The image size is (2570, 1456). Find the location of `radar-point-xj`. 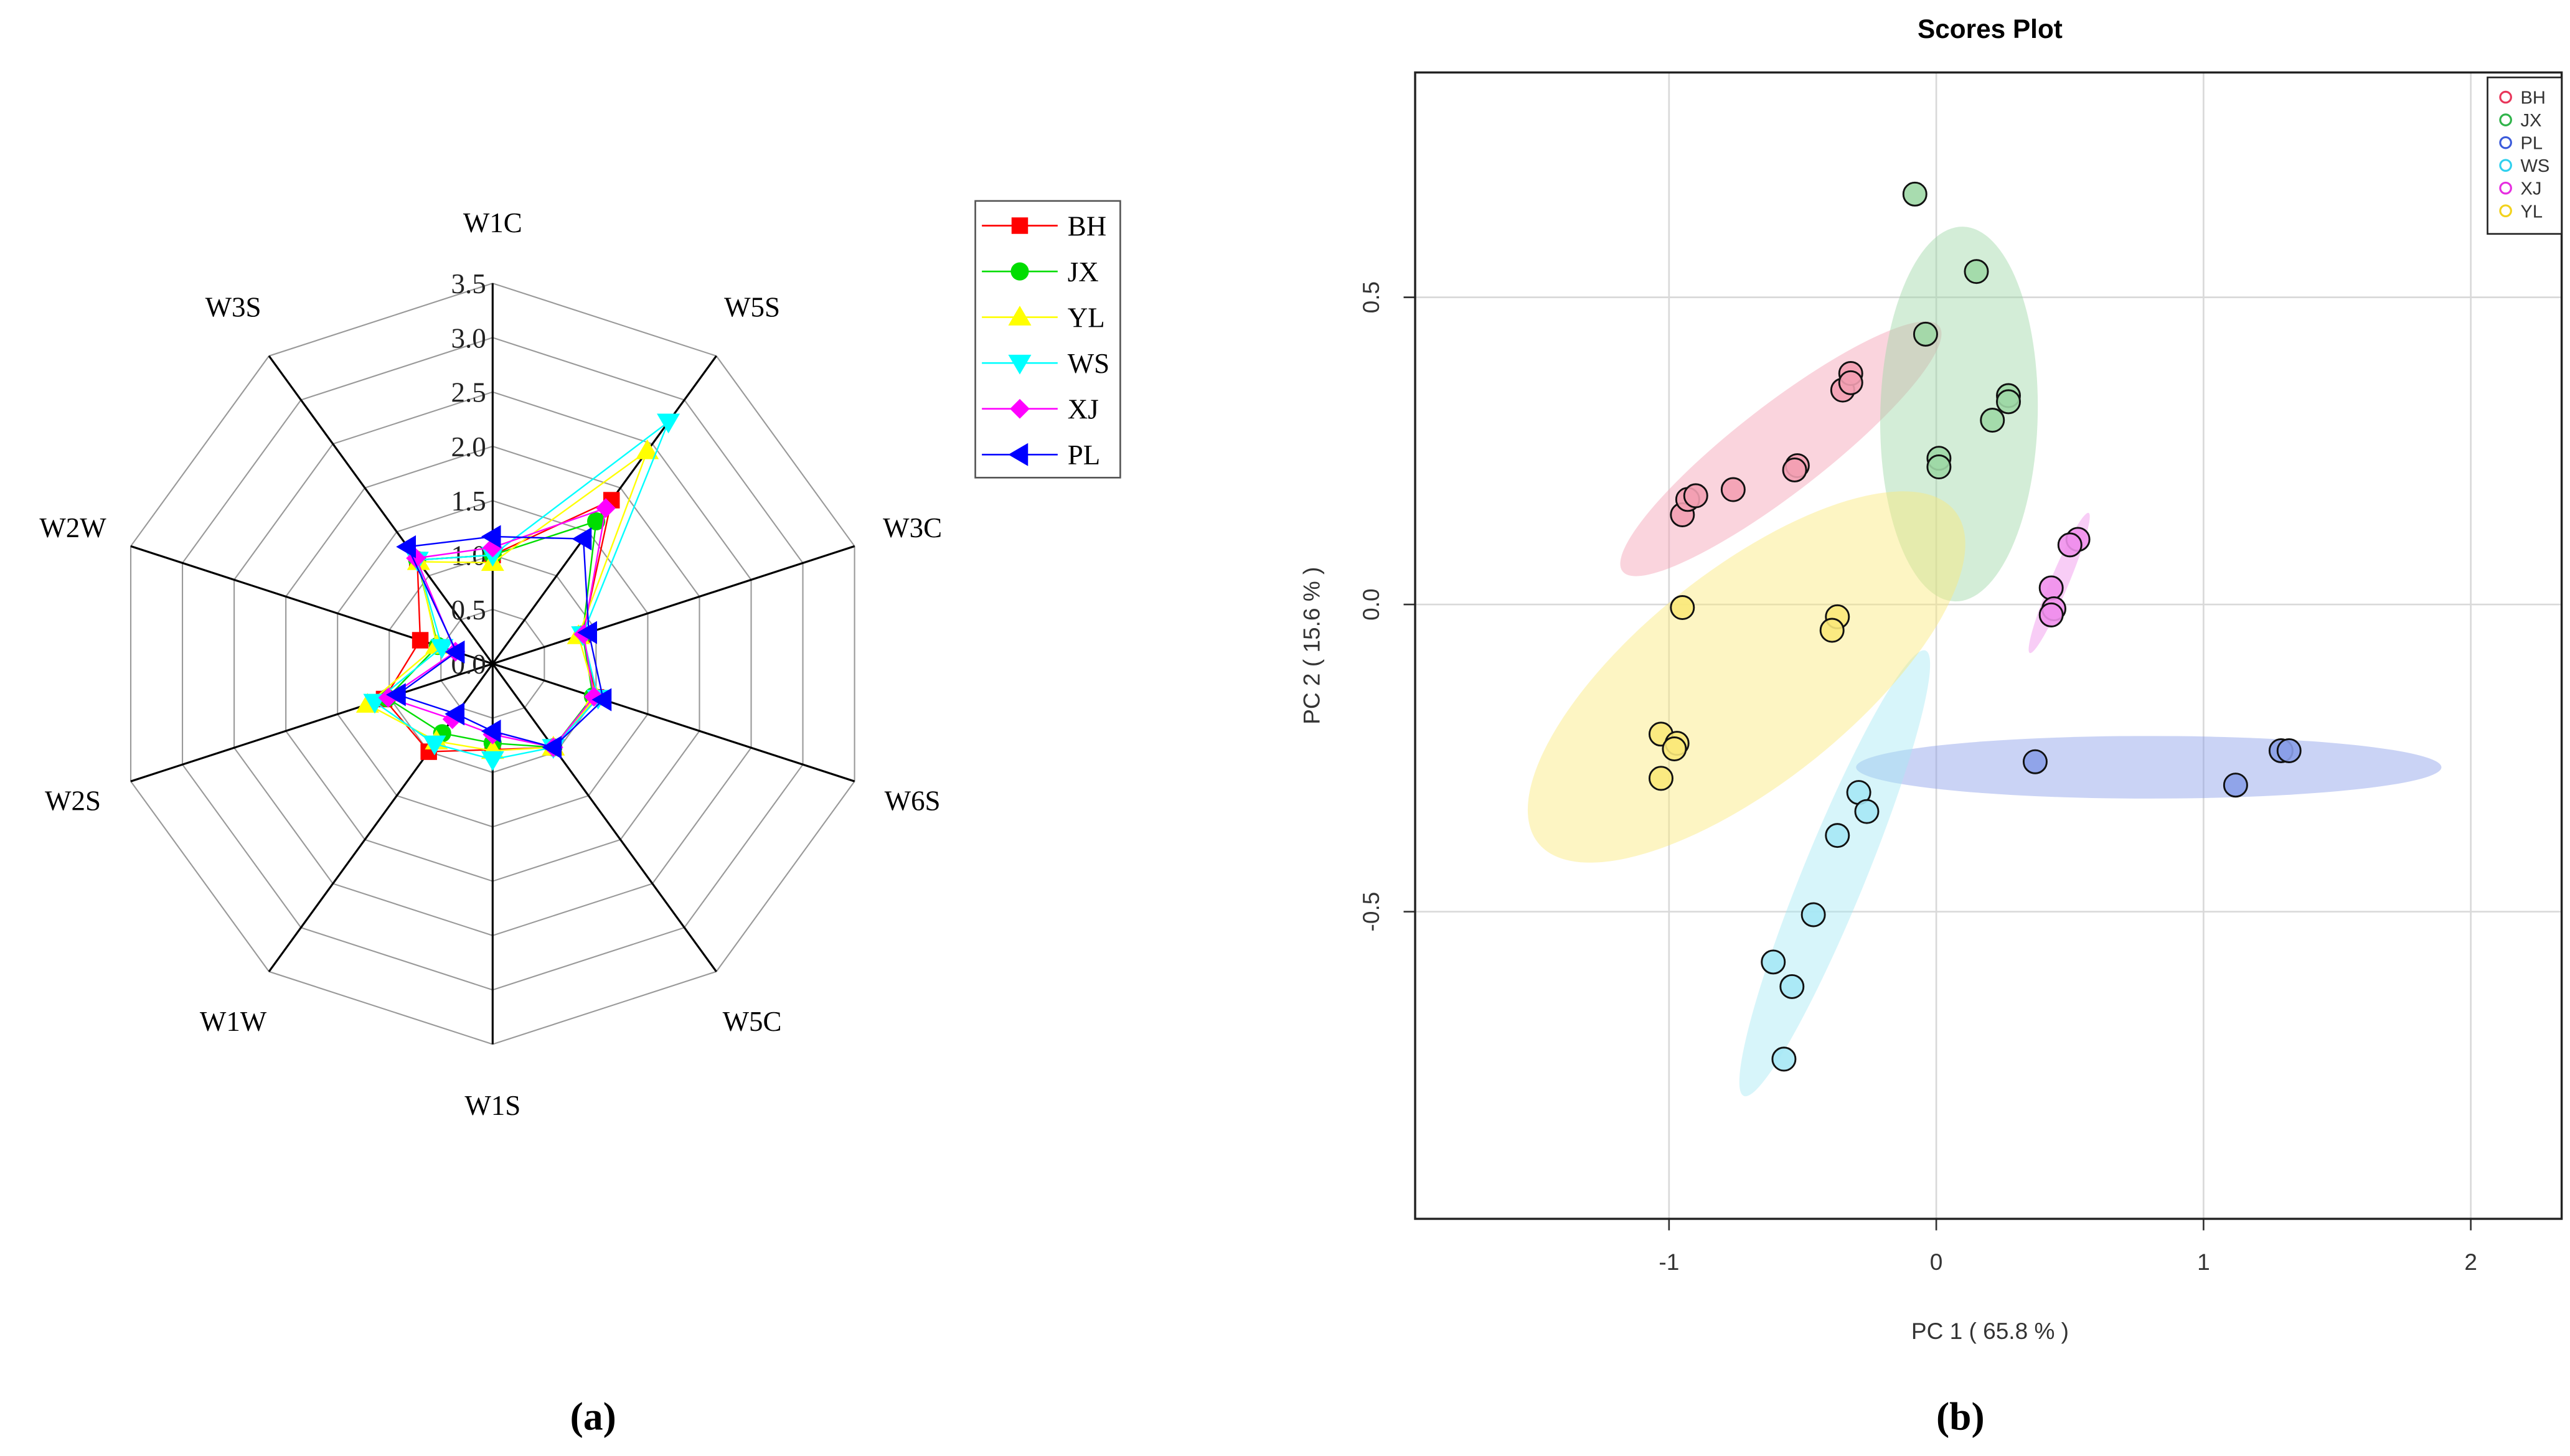

radar-point-xj is located at coordinates (606, 508).